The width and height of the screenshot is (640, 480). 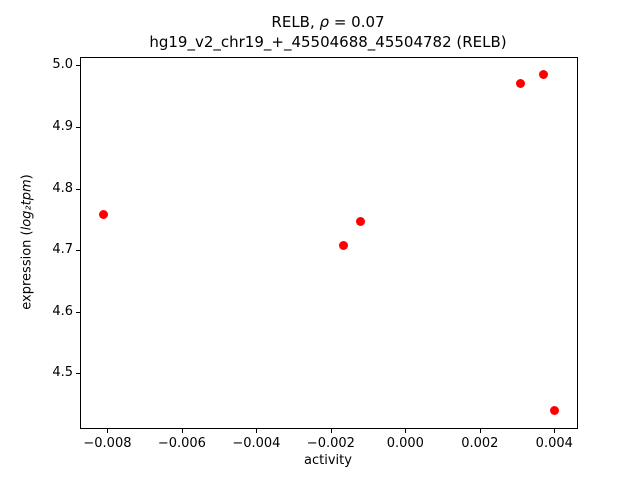 What do you see at coordinates (405, 443) in the screenshot?
I see `x-tick-label: 0.000` at bounding box center [405, 443].